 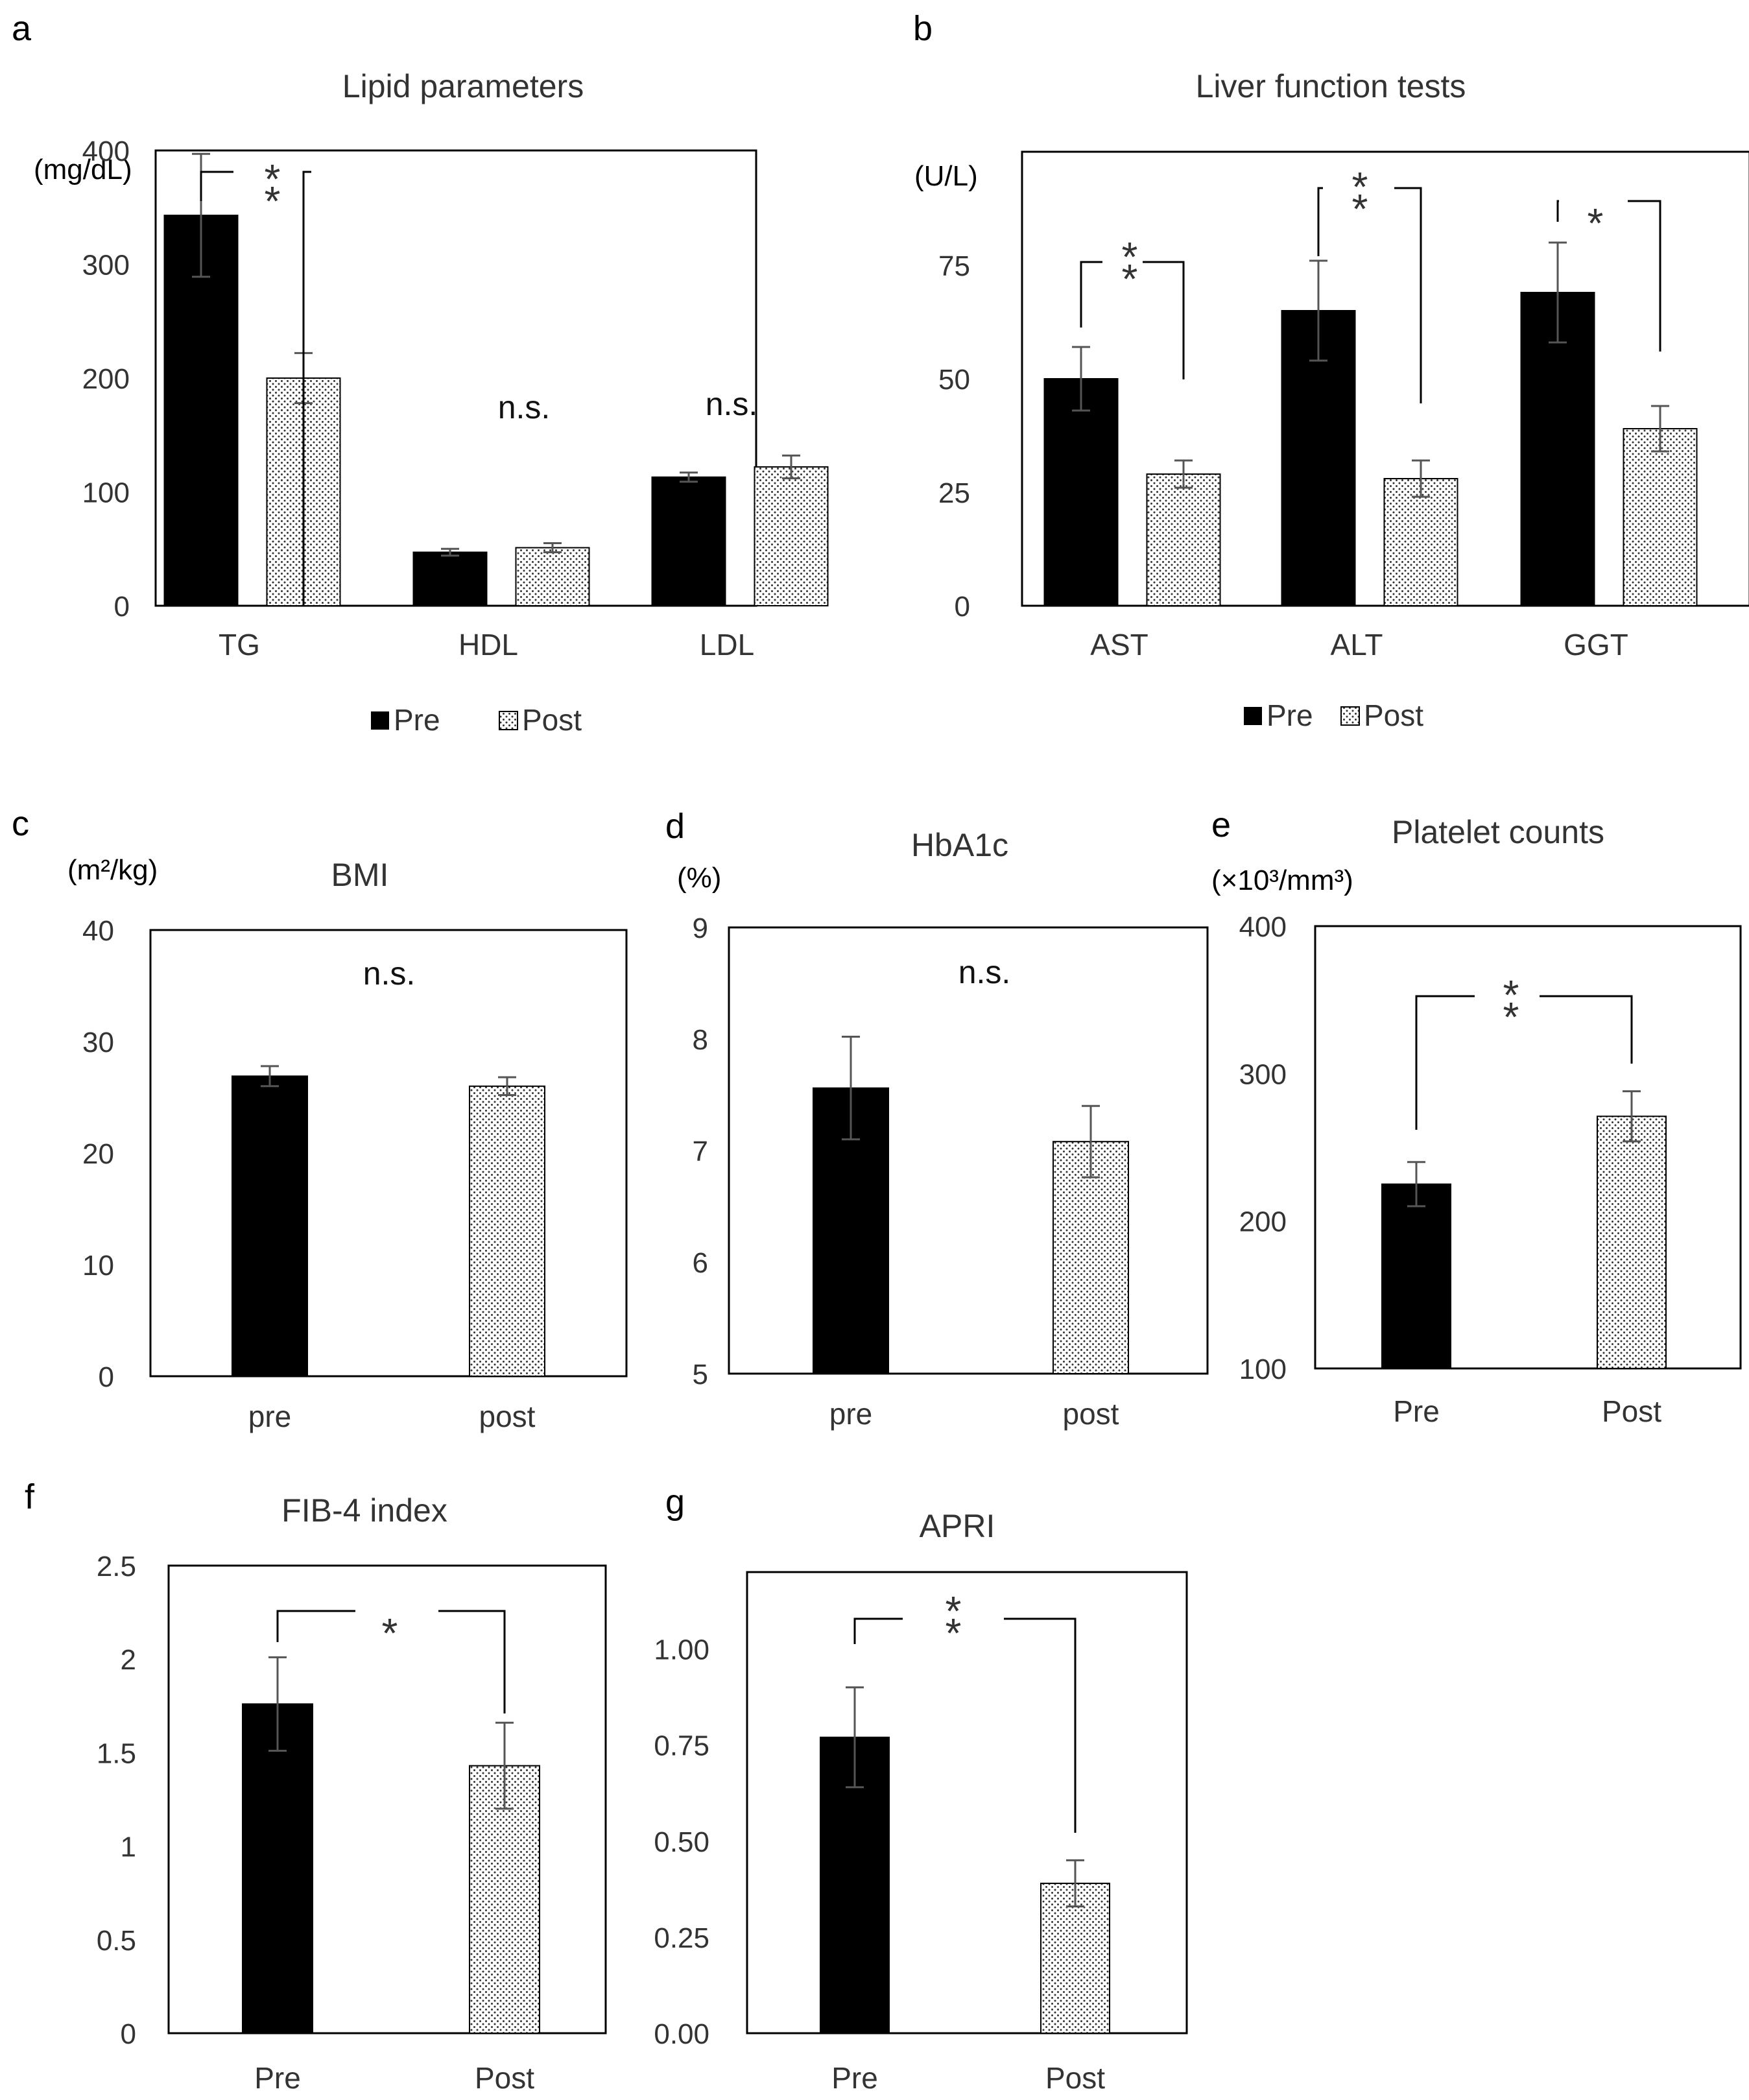 I want to click on y-tick-c: 40, so click(x=98, y=931).